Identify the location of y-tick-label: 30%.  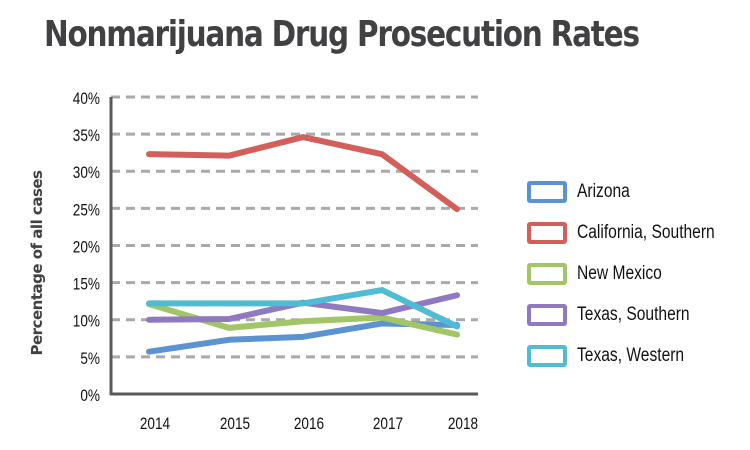
(86, 173).